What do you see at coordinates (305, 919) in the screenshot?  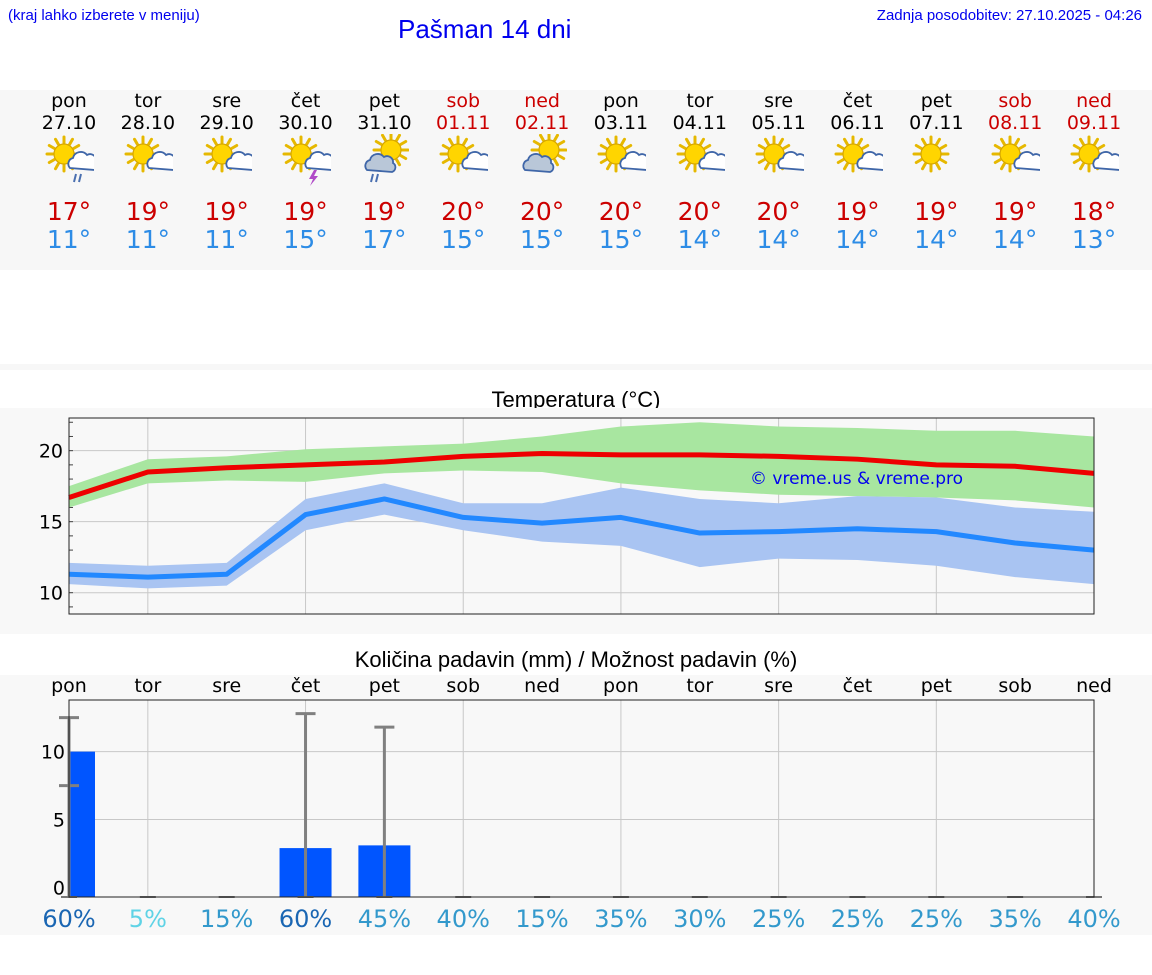 I see `precip-probability: 60%` at bounding box center [305, 919].